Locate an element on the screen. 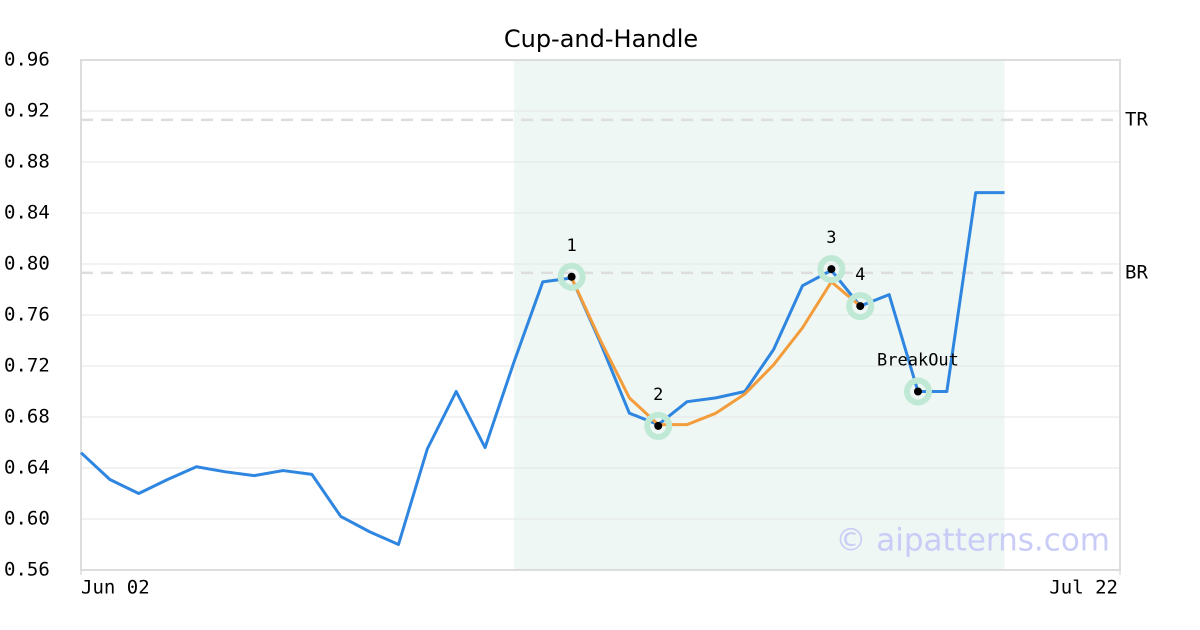 The width and height of the screenshot is (1200, 630). point-label: 1 is located at coordinates (572, 246).